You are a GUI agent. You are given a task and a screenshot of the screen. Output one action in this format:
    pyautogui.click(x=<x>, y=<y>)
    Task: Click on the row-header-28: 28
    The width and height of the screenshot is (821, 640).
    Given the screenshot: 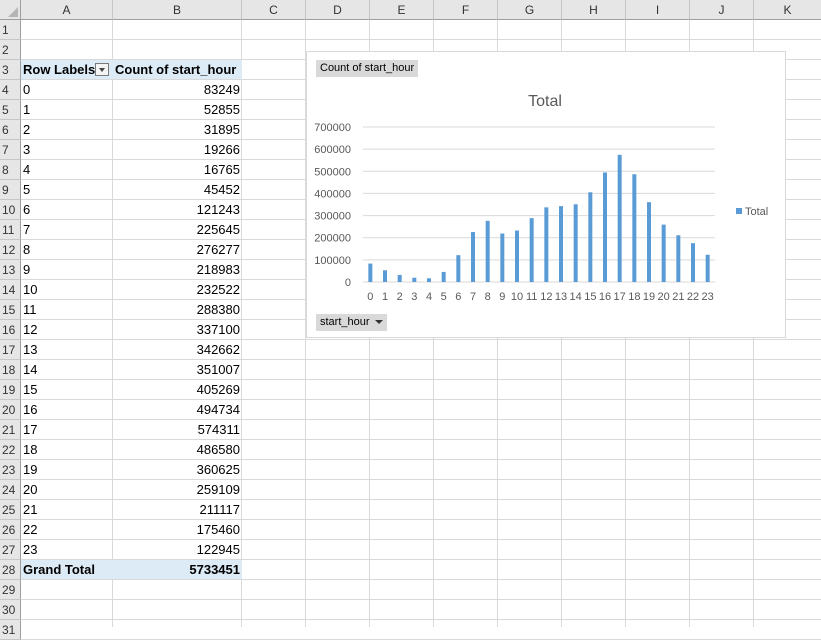 What is the action you would take?
    pyautogui.click(x=10, y=570)
    